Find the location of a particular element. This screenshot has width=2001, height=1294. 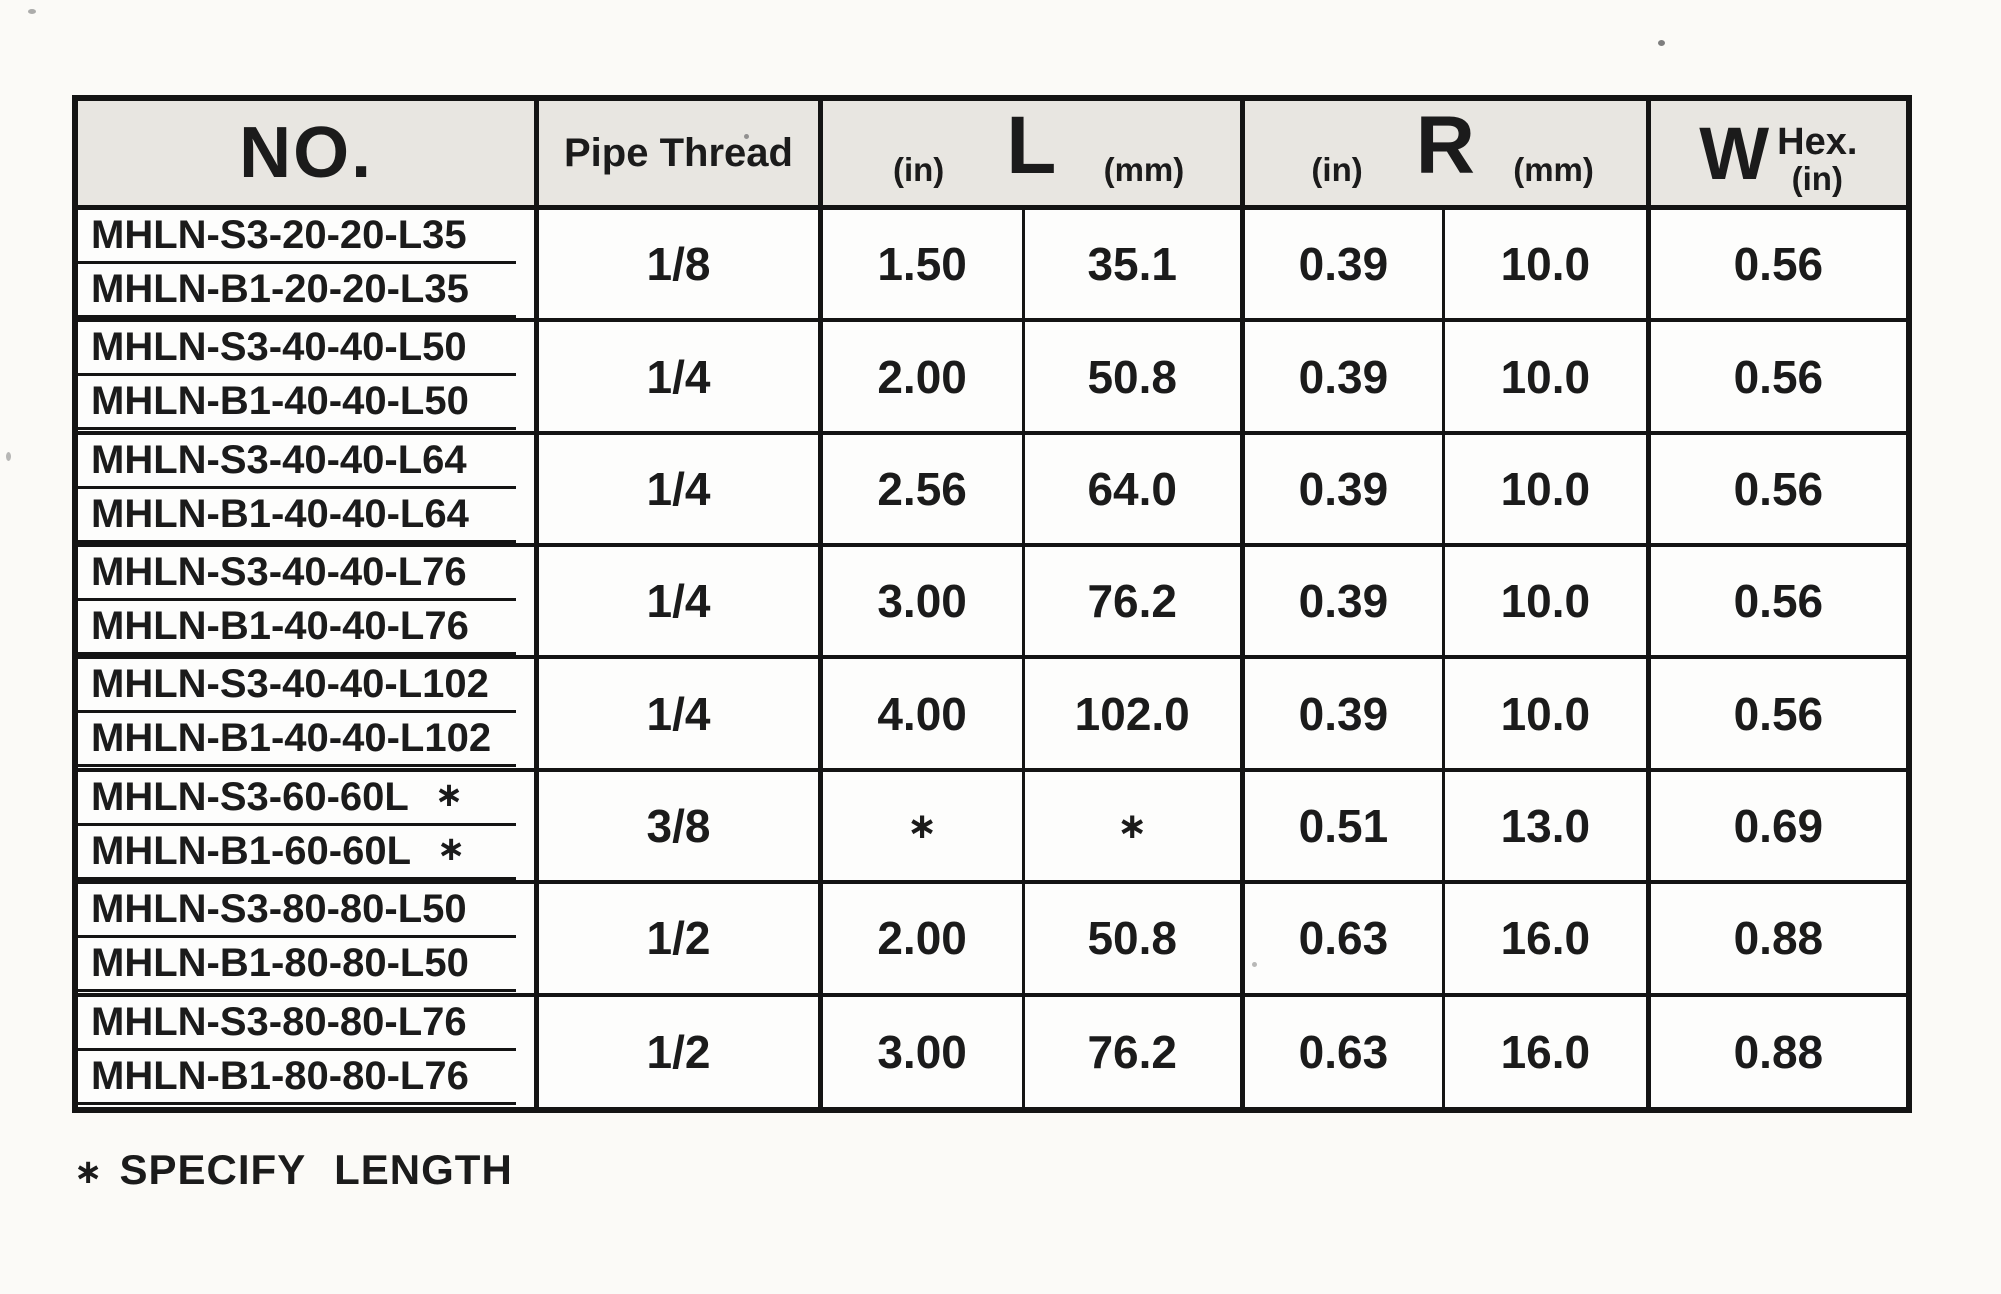

part-number-top: MHLN-S3-60-60L ∗ is located at coordinates (297, 799).